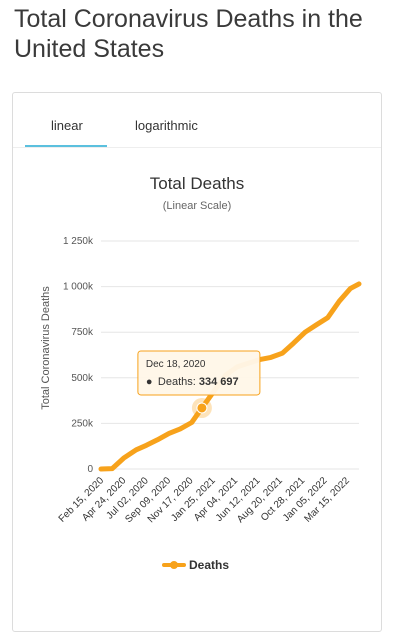  I want to click on tab-linear: linear, so click(67, 125).